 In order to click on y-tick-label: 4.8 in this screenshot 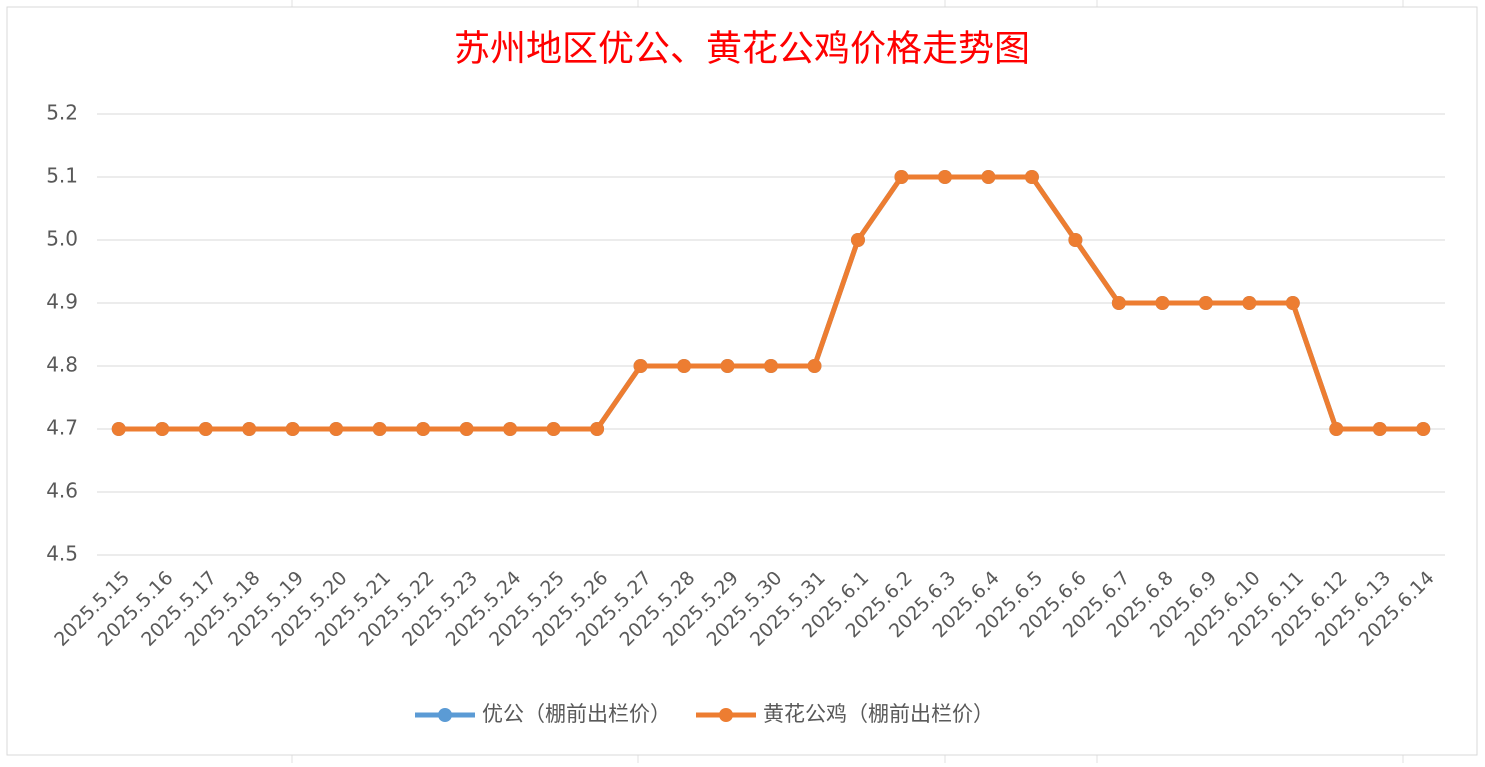, I will do `click(62, 365)`.